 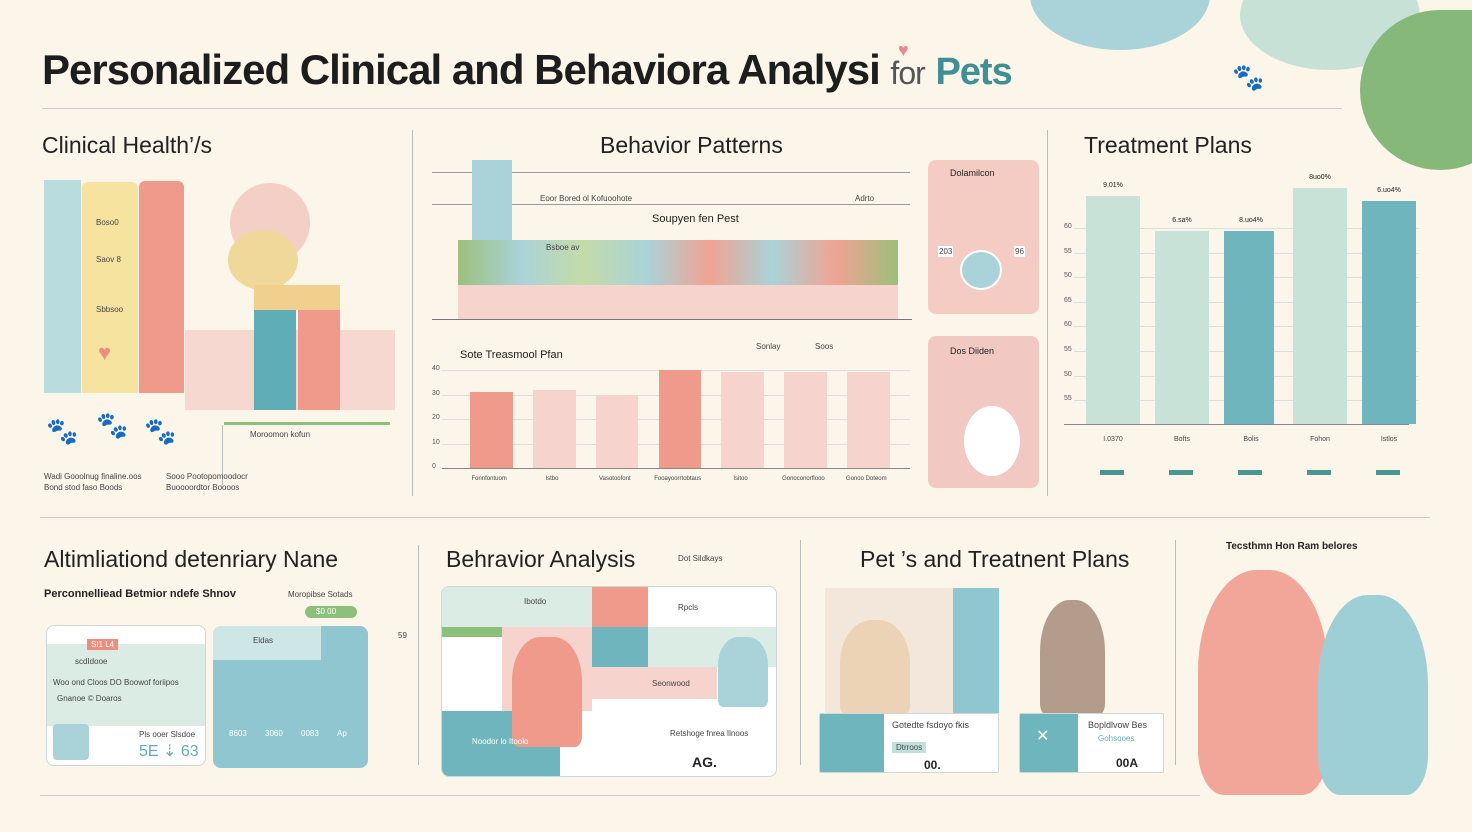 I want to click on section-title: Altimliationd detenriary Nane, so click(x=191, y=559).